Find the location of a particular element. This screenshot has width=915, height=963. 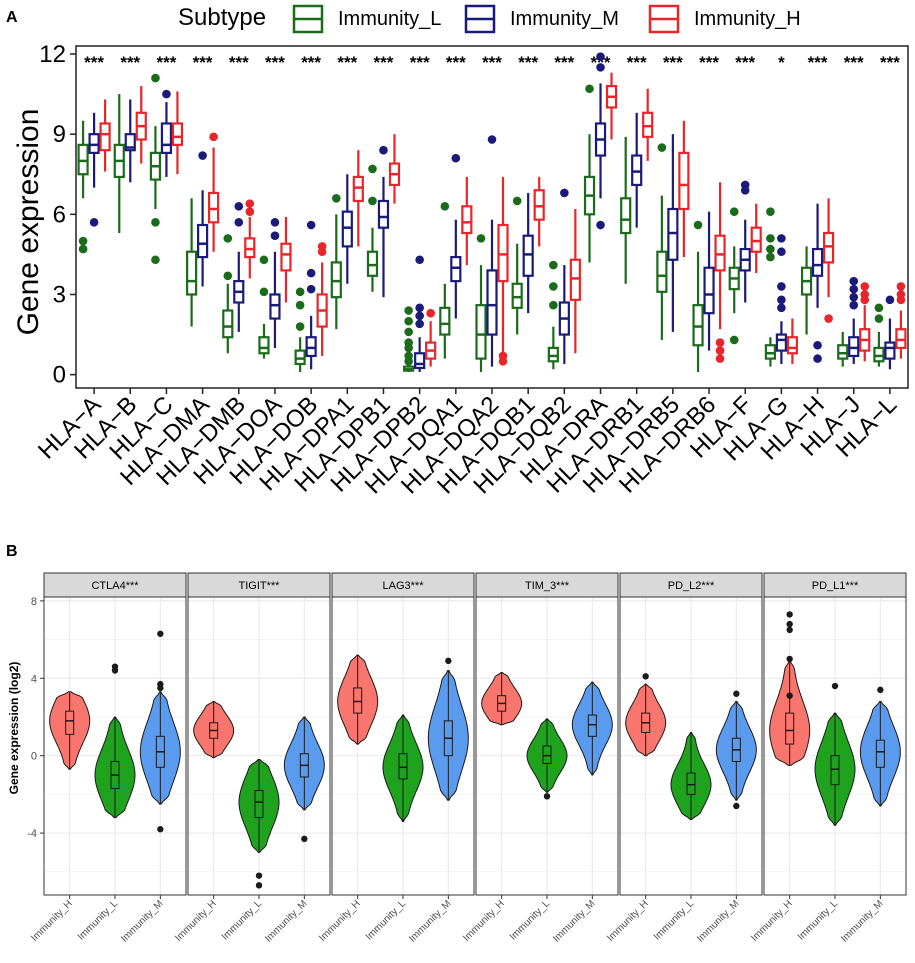

legend-label-immunity-l: Immunity_L is located at coordinates (389, 19).